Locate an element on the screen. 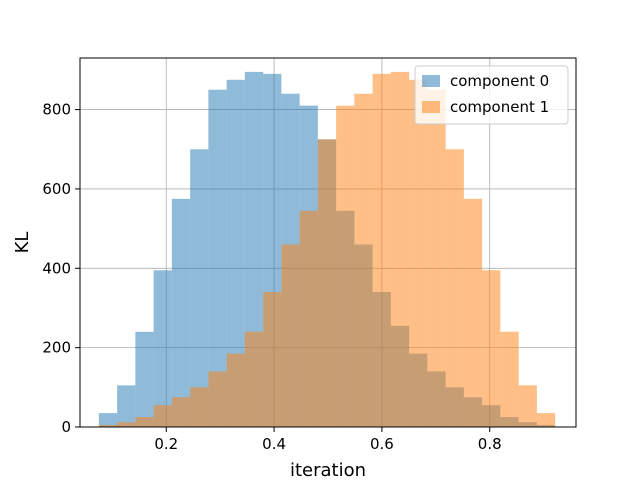  x-axis-ticks: 0.2 0.4 0.6 0.8 is located at coordinates (328, 440).